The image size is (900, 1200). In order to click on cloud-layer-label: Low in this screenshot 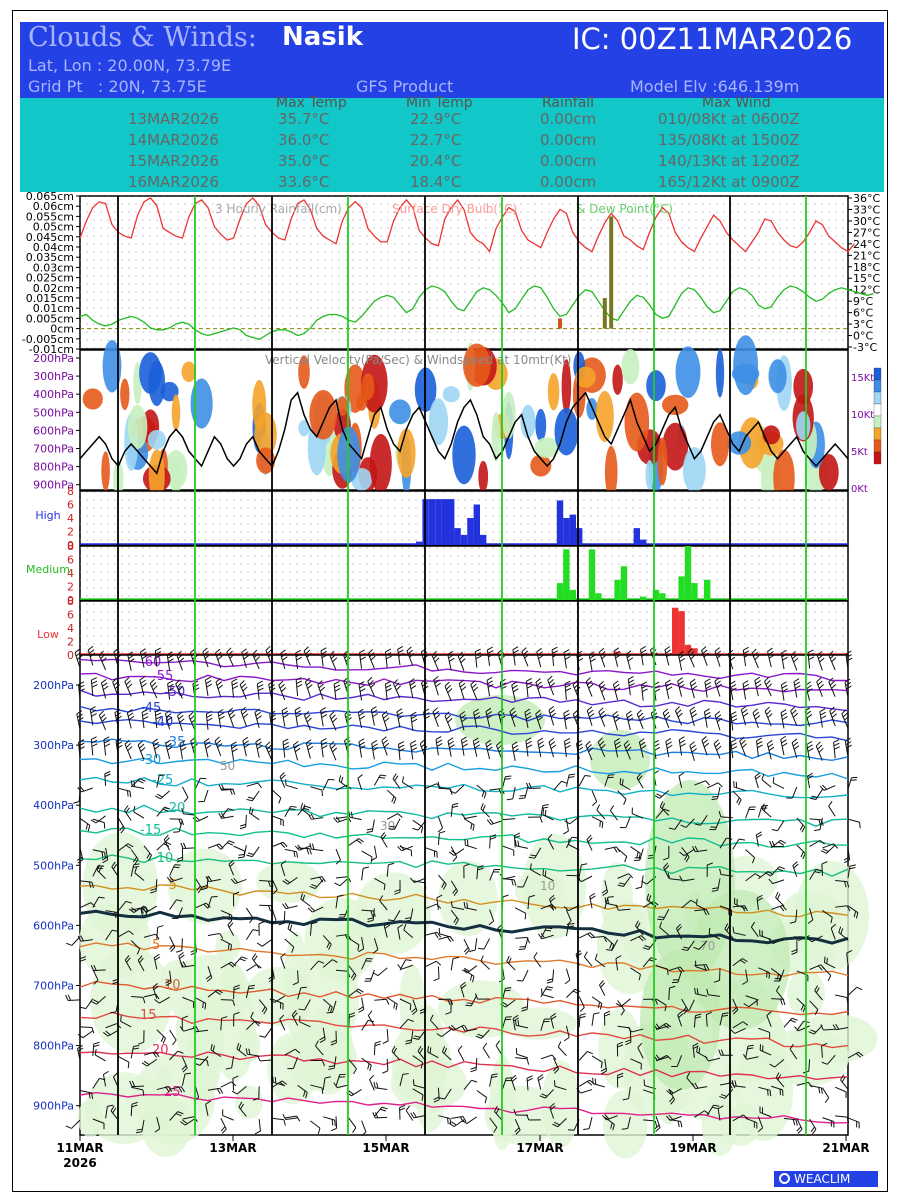, I will do `click(48, 634)`.